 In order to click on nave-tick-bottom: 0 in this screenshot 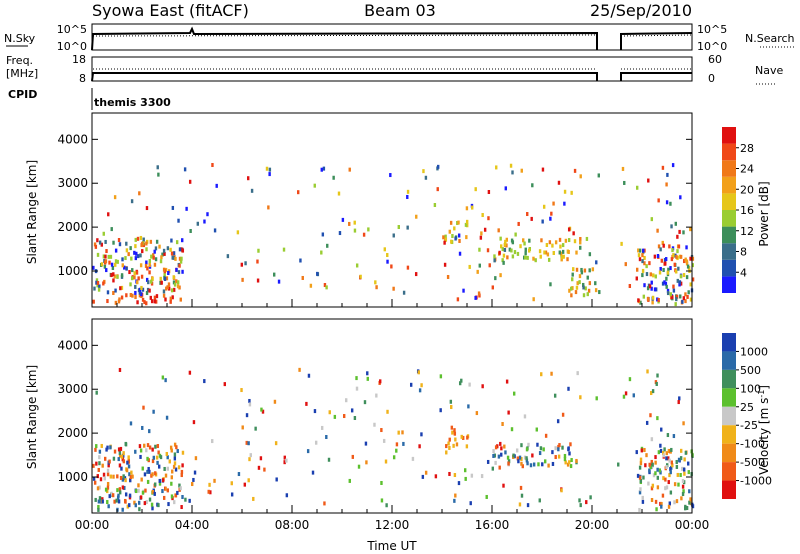, I will do `click(711, 78)`.